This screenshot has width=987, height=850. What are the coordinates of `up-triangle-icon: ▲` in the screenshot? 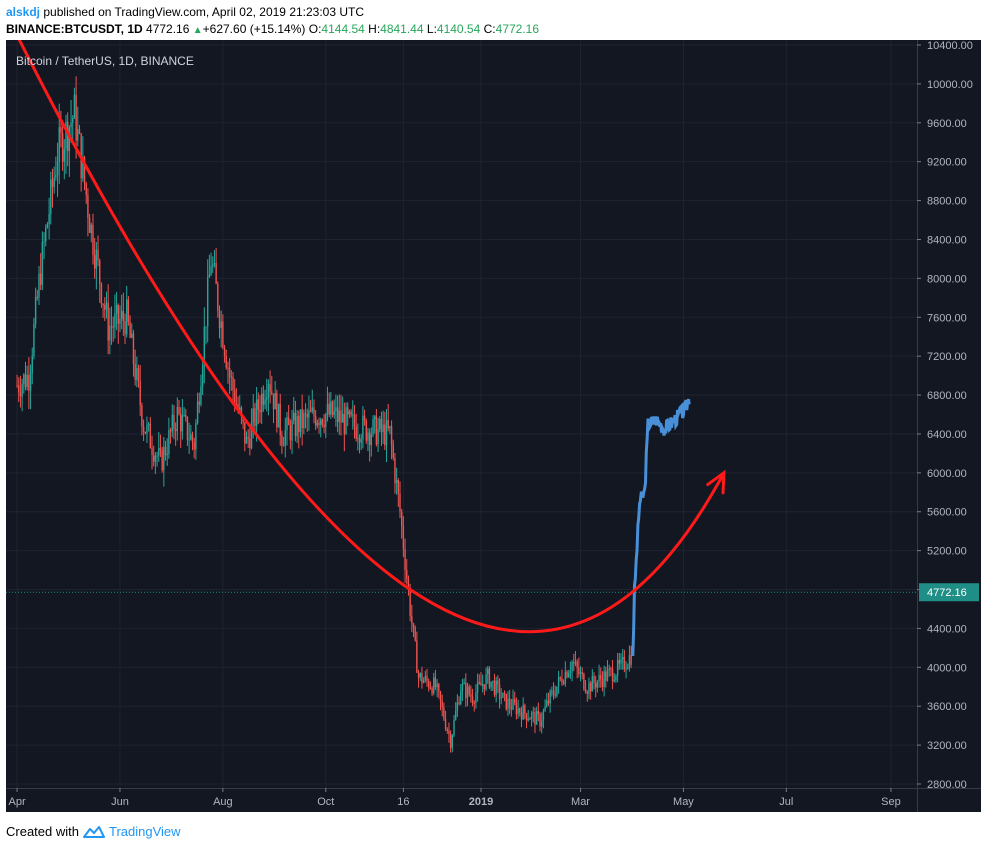 It's located at (197, 30).